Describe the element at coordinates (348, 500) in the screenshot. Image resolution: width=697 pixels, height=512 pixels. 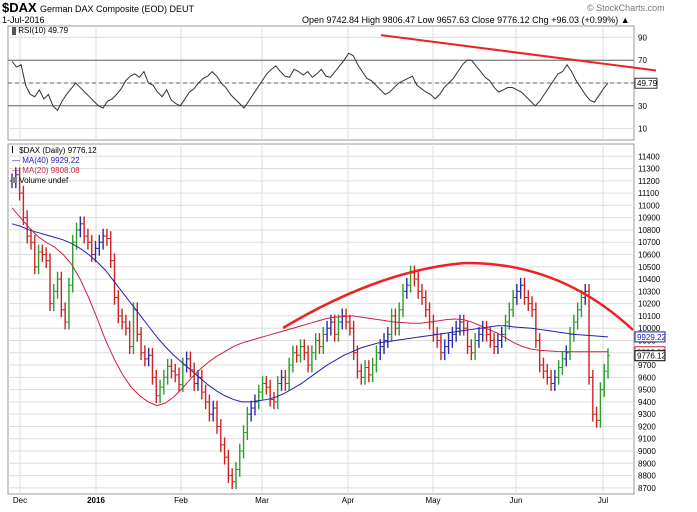
I see `x-tick-label: Apr` at that location.